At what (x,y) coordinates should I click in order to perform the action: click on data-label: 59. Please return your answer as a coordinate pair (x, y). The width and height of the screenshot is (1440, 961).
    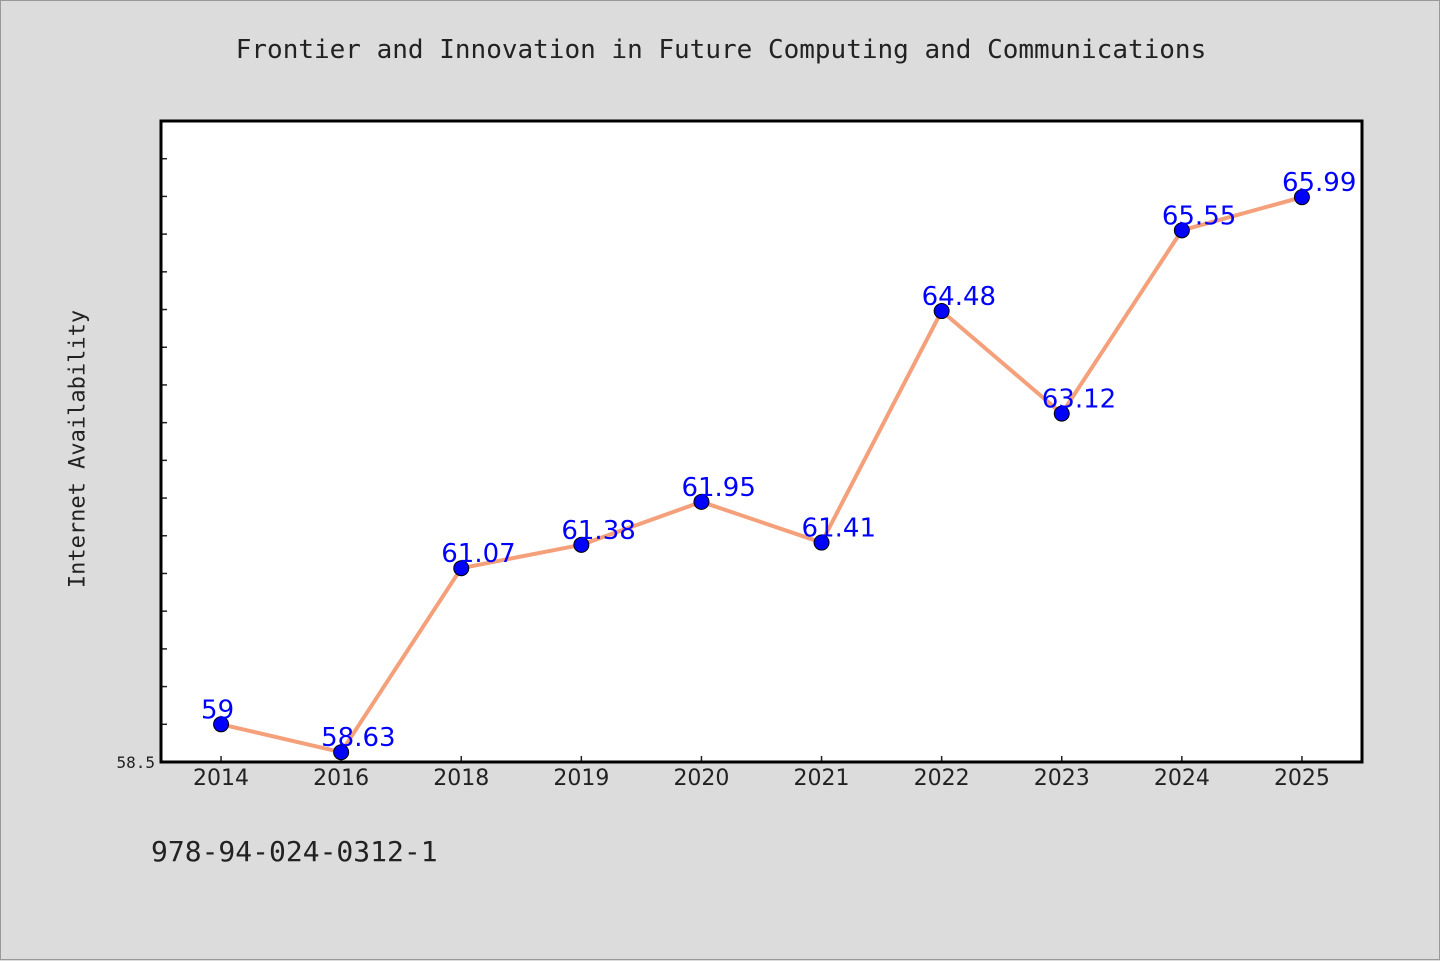
    Looking at the image, I should click on (217, 710).